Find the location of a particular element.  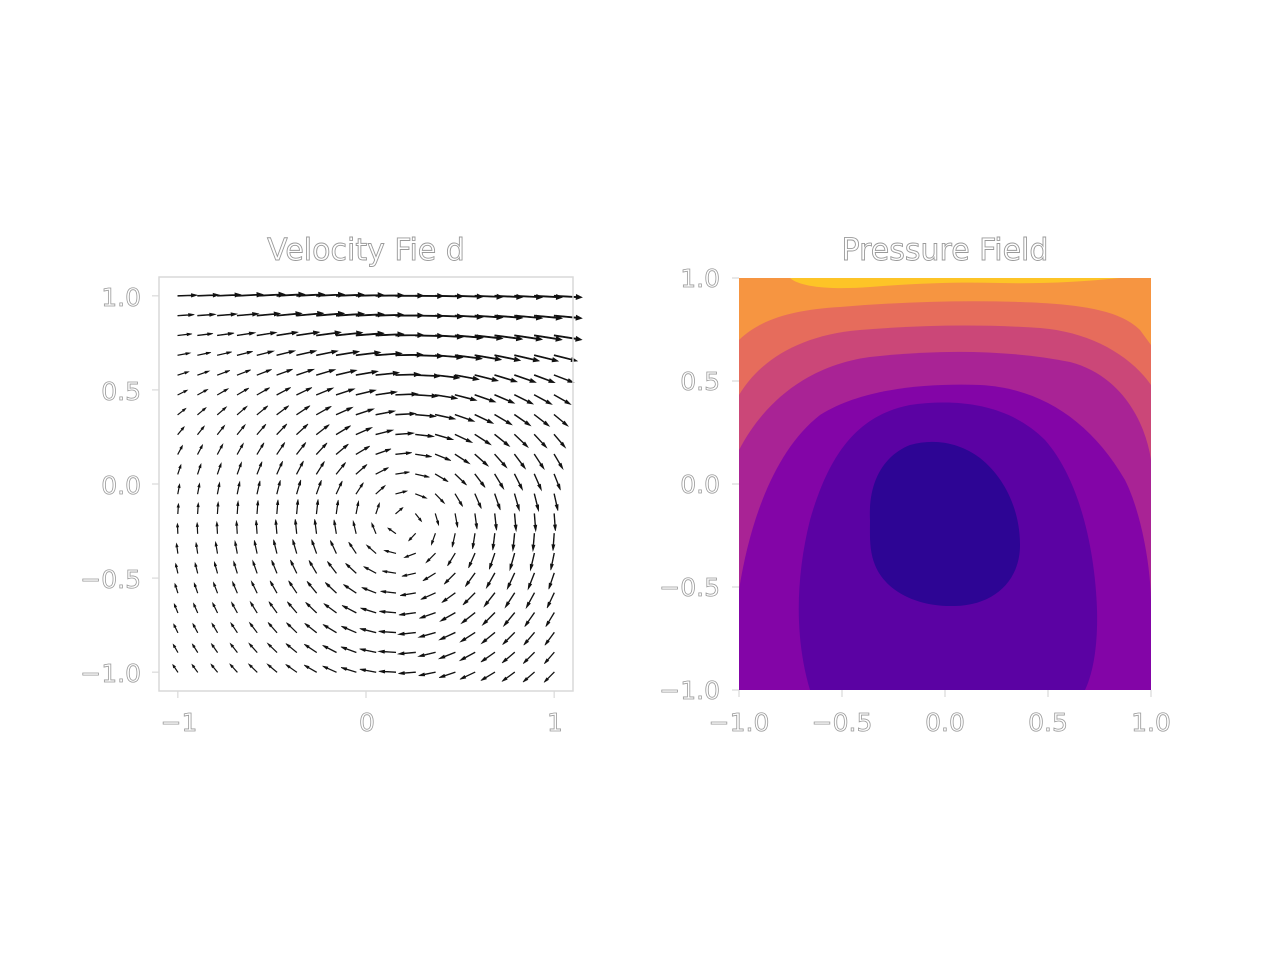

velocity-x-tick-labels: −1 0 1 is located at coordinates (361, 723).